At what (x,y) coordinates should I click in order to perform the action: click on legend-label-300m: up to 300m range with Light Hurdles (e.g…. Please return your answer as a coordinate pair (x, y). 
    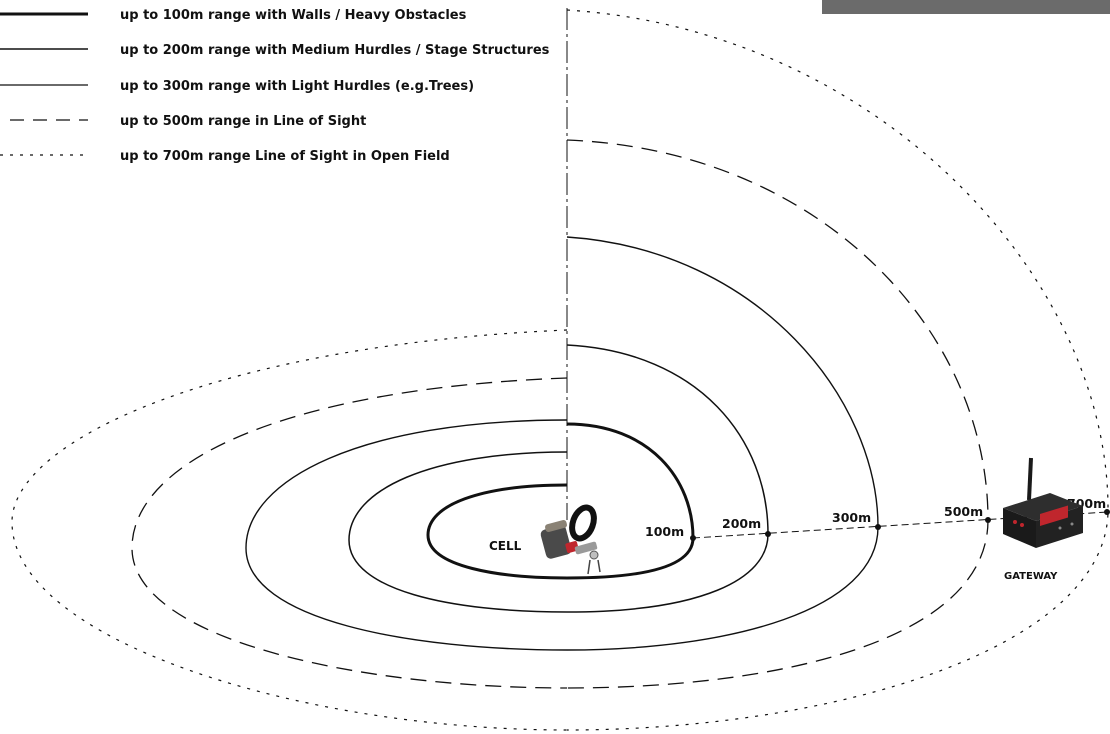
    Looking at the image, I should click on (297, 86).